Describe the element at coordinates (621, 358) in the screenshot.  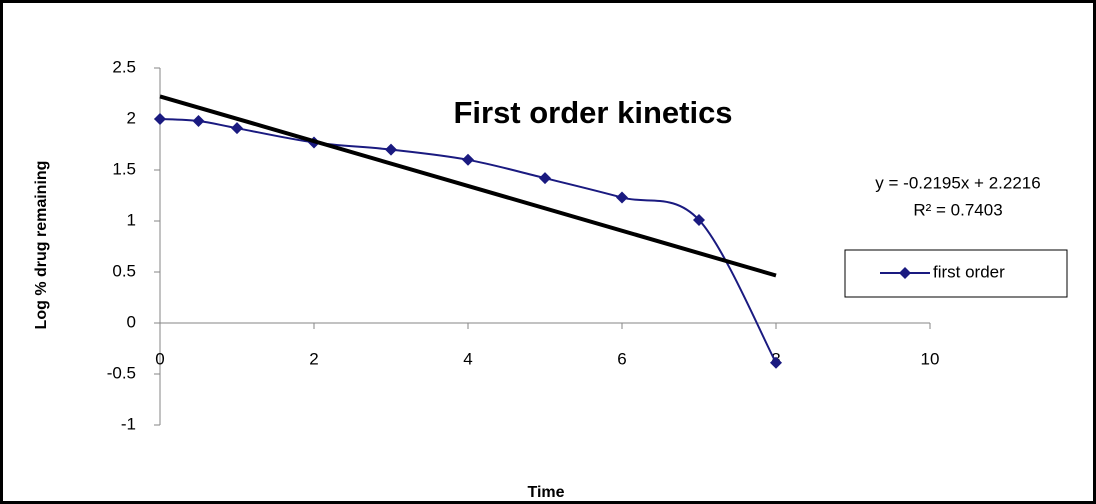
I see `x-tick-label: 6` at that location.